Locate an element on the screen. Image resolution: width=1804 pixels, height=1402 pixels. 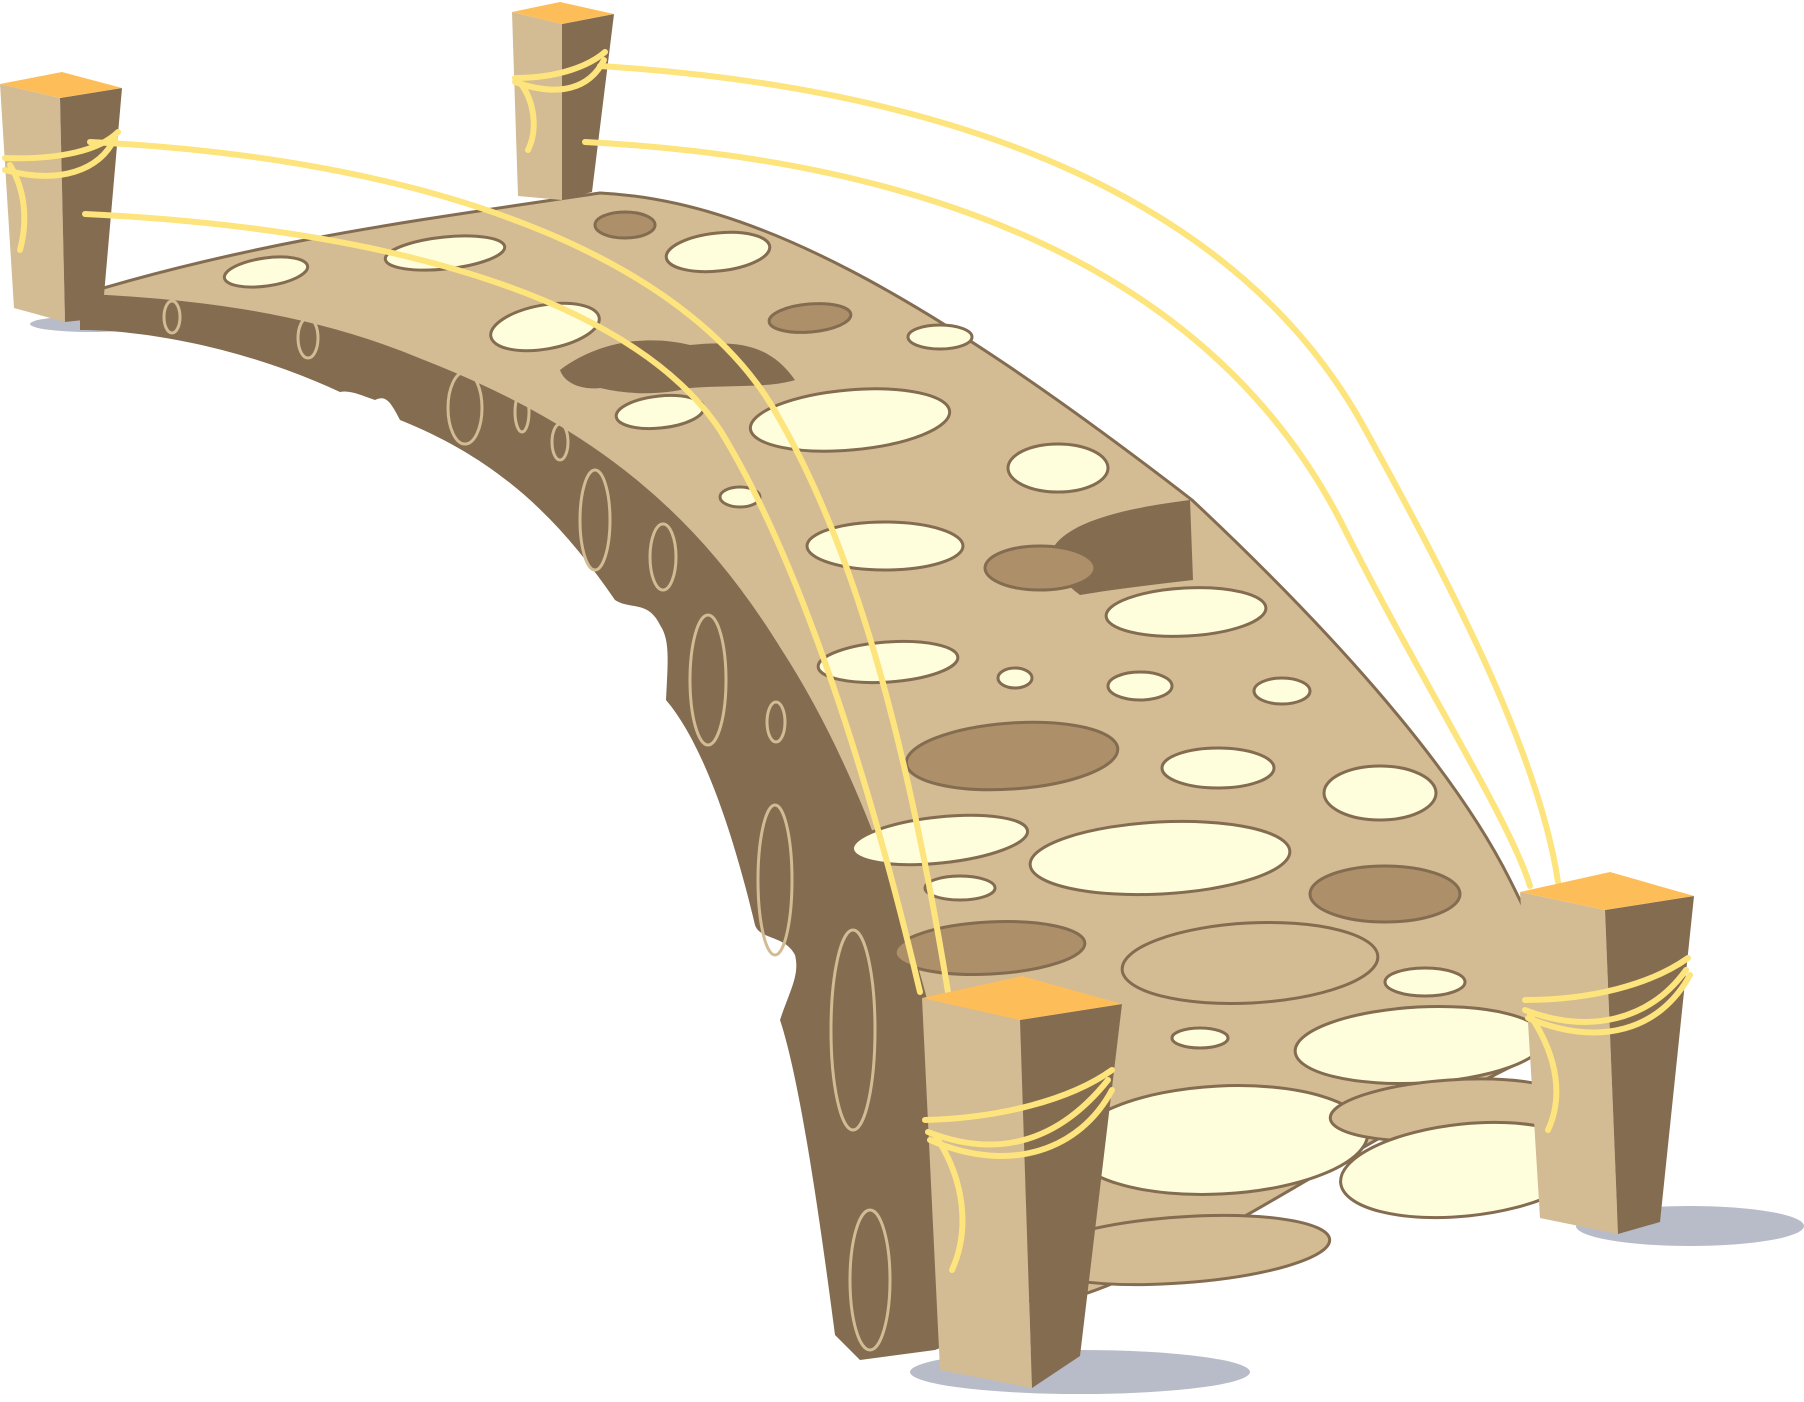
post-front-right is located at coordinates (1607, 1053).